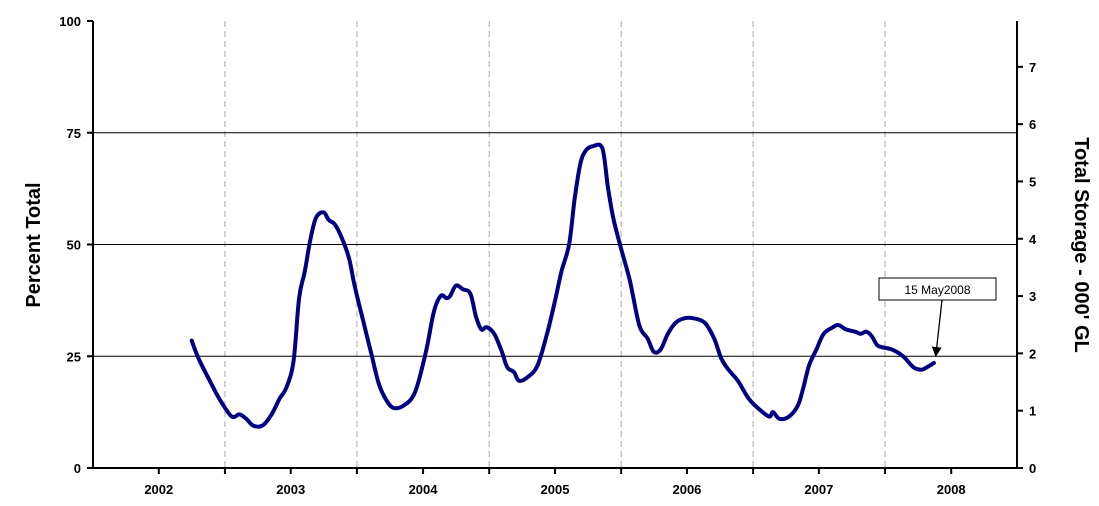 The width and height of the screenshot is (1099, 506). I want to click on y-right-tick-label: 5, so click(1032, 181).